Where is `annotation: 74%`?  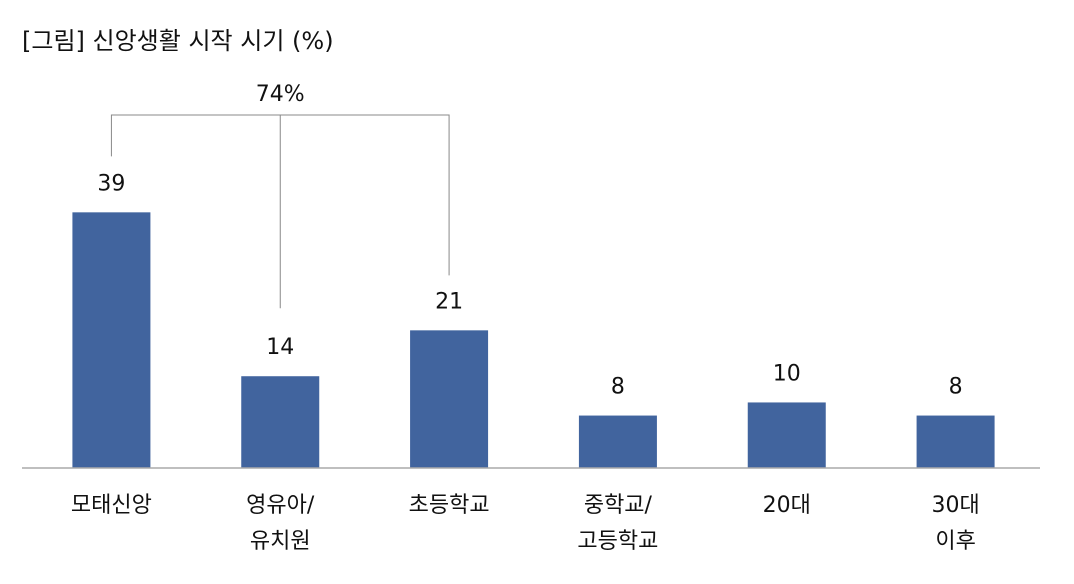
annotation: 74% is located at coordinates (280, 94).